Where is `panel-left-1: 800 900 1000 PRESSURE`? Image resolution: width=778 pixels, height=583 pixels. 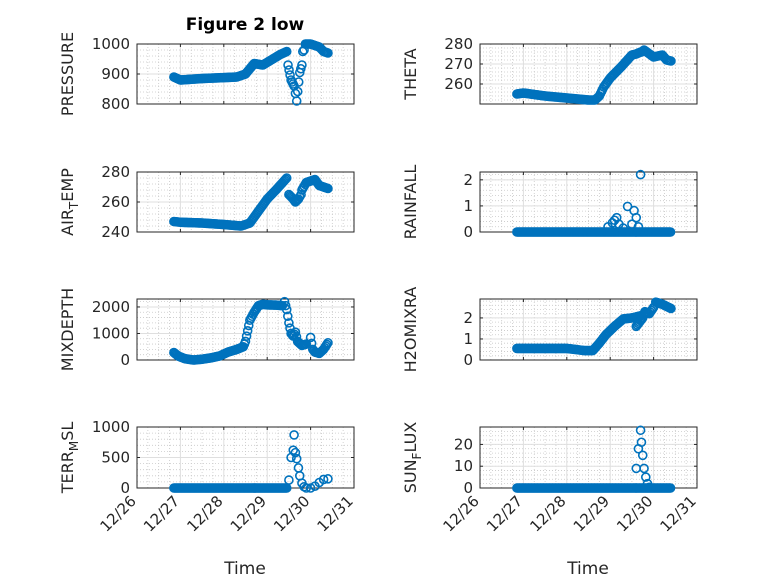 panel-left-1: 800 900 1000 PRESSURE is located at coordinates (206, 74).